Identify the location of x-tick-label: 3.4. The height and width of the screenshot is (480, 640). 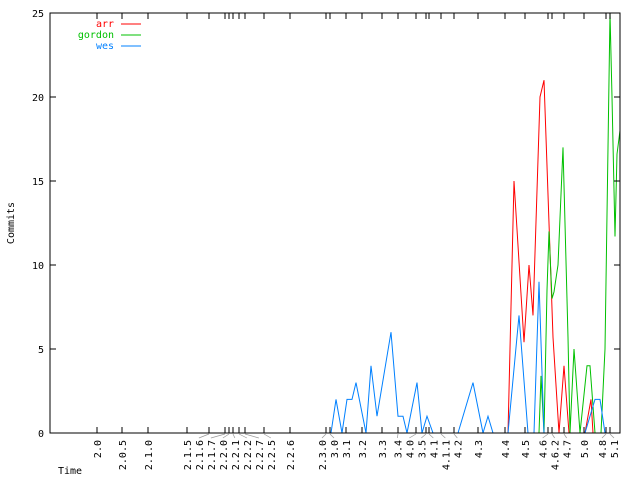
(398, 449).